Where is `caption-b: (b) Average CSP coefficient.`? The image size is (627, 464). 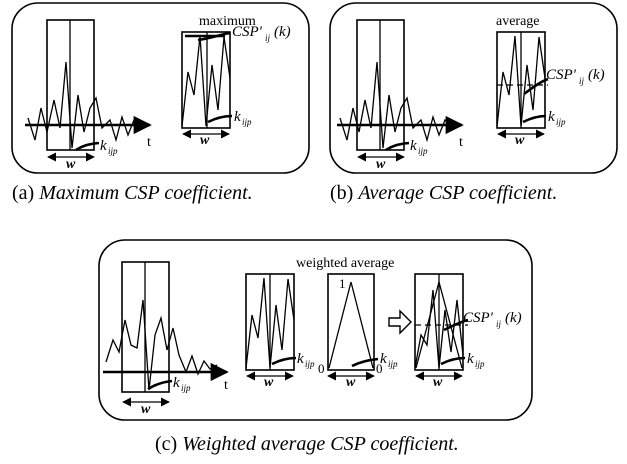 caption-b: (b) Average CSP coefficient. is located at coordinates (443, 193).